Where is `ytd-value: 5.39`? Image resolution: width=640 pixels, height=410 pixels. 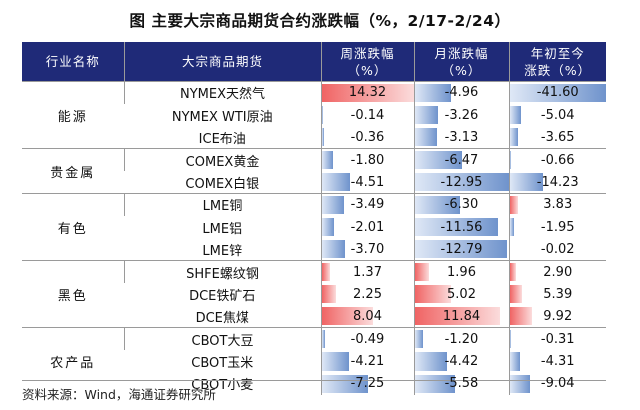 ytd-value: 5.39 is located at coordinates (558, 294).